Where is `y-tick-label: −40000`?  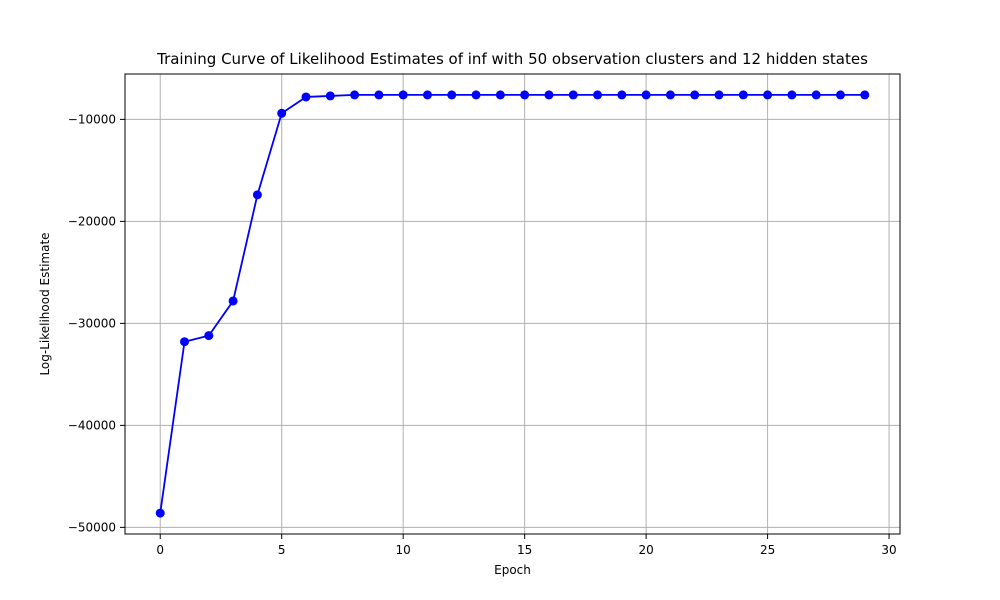 y-tick-label: −40000 is located at coordinates (92, 425).